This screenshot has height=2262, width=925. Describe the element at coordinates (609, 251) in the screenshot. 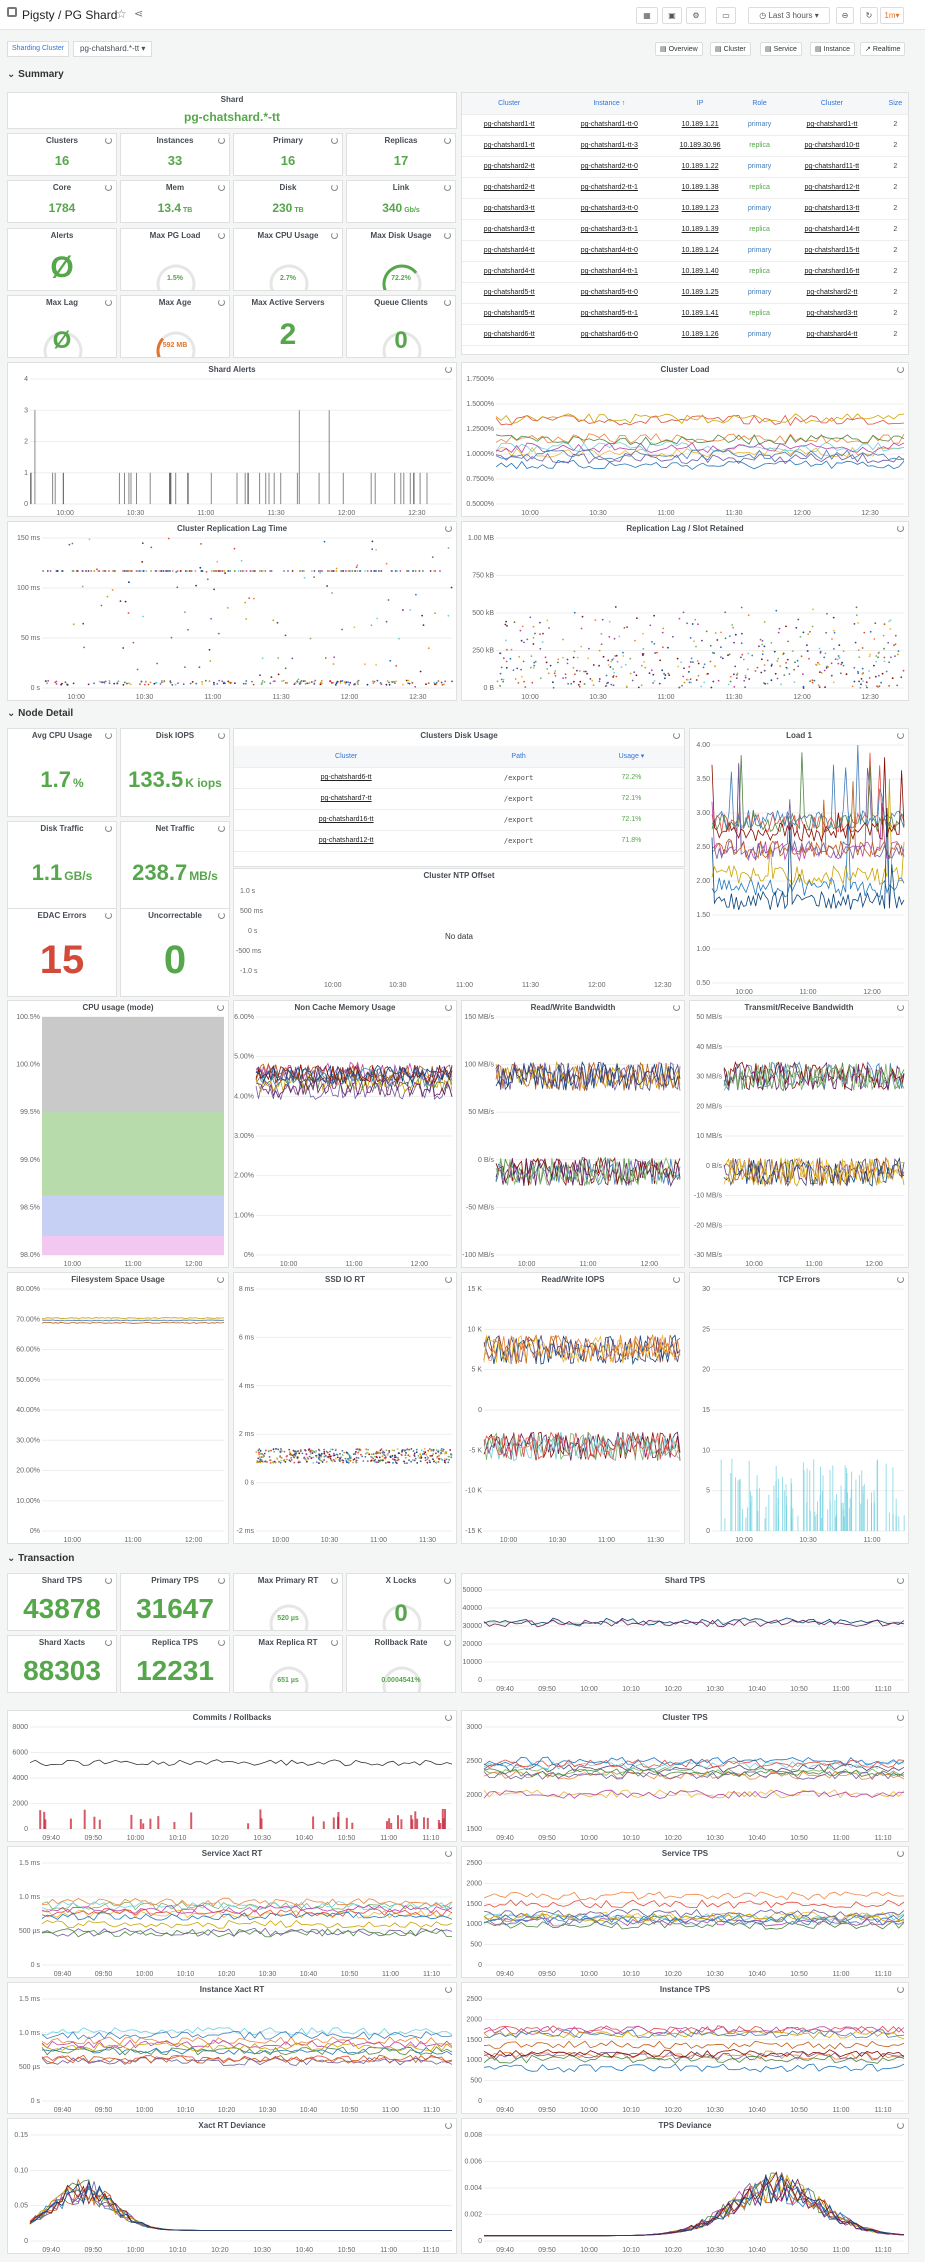

I see `table-cell: pg-chatshard4-tt-0` at that location.